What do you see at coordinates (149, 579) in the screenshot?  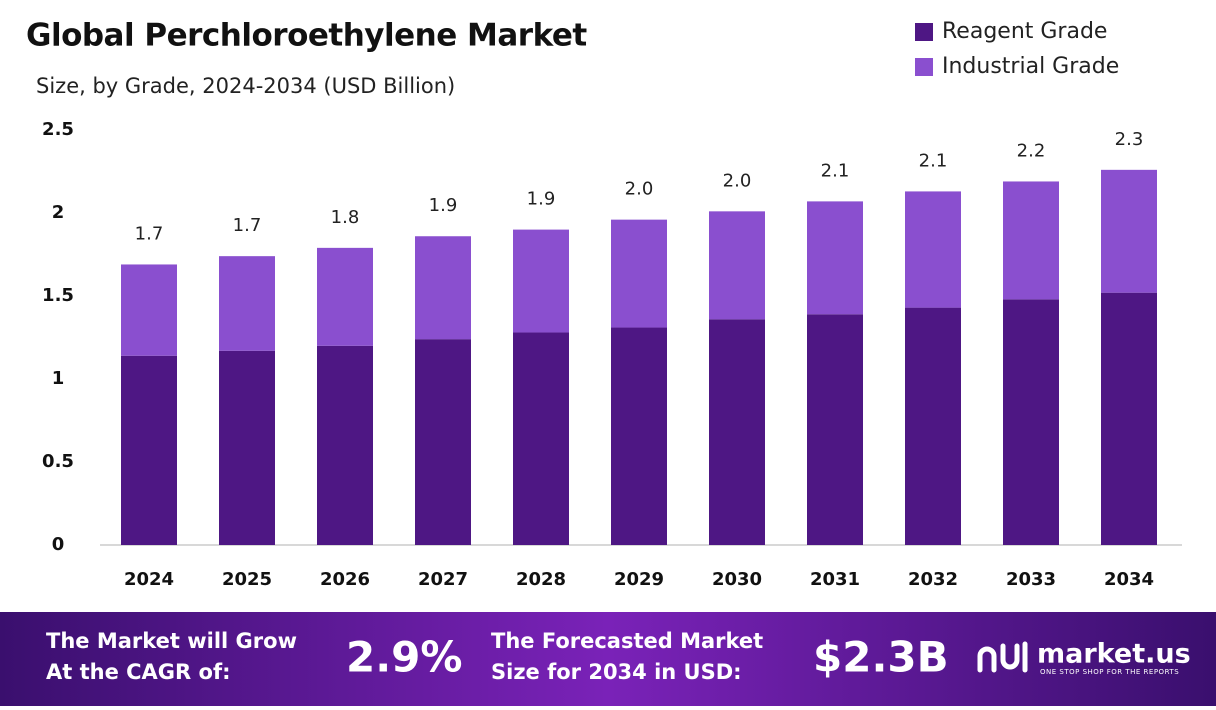 I see `x-tick-label: 2024` at bounding box center [149, 579].